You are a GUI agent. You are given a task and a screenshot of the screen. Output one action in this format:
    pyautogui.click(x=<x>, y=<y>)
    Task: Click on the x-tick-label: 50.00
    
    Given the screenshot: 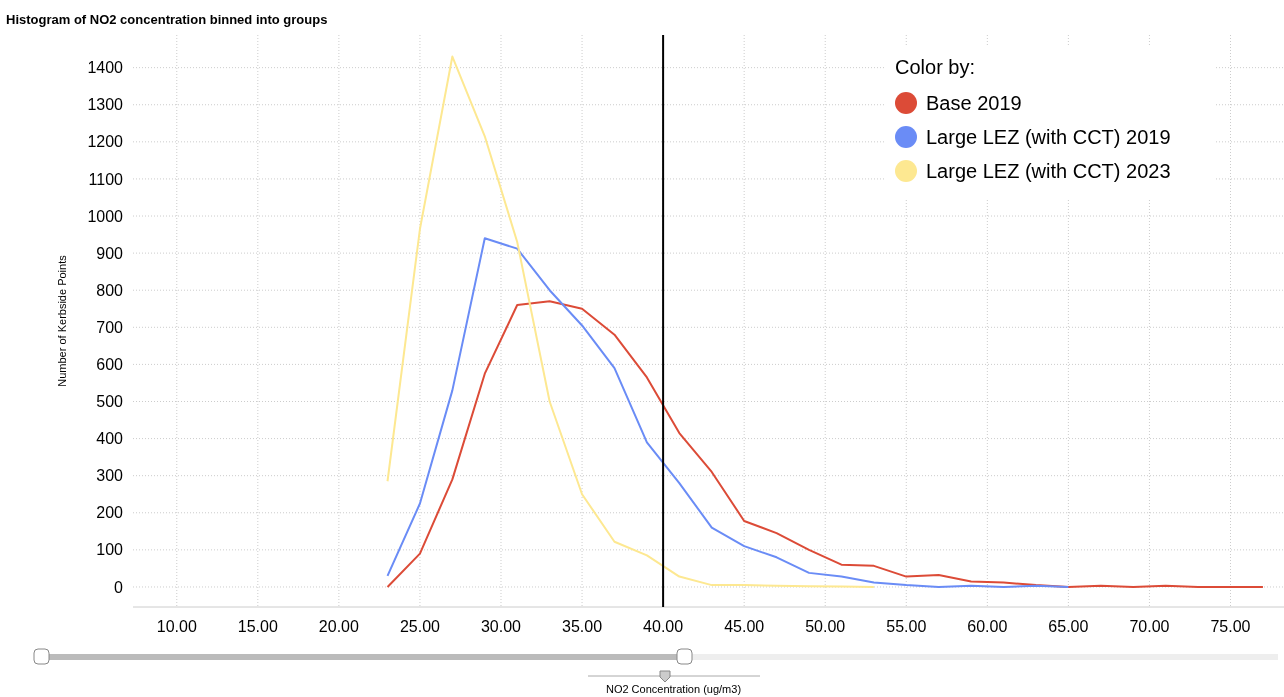 What is the action you would take?
    pyautogui.click(x=825, y=626)
    